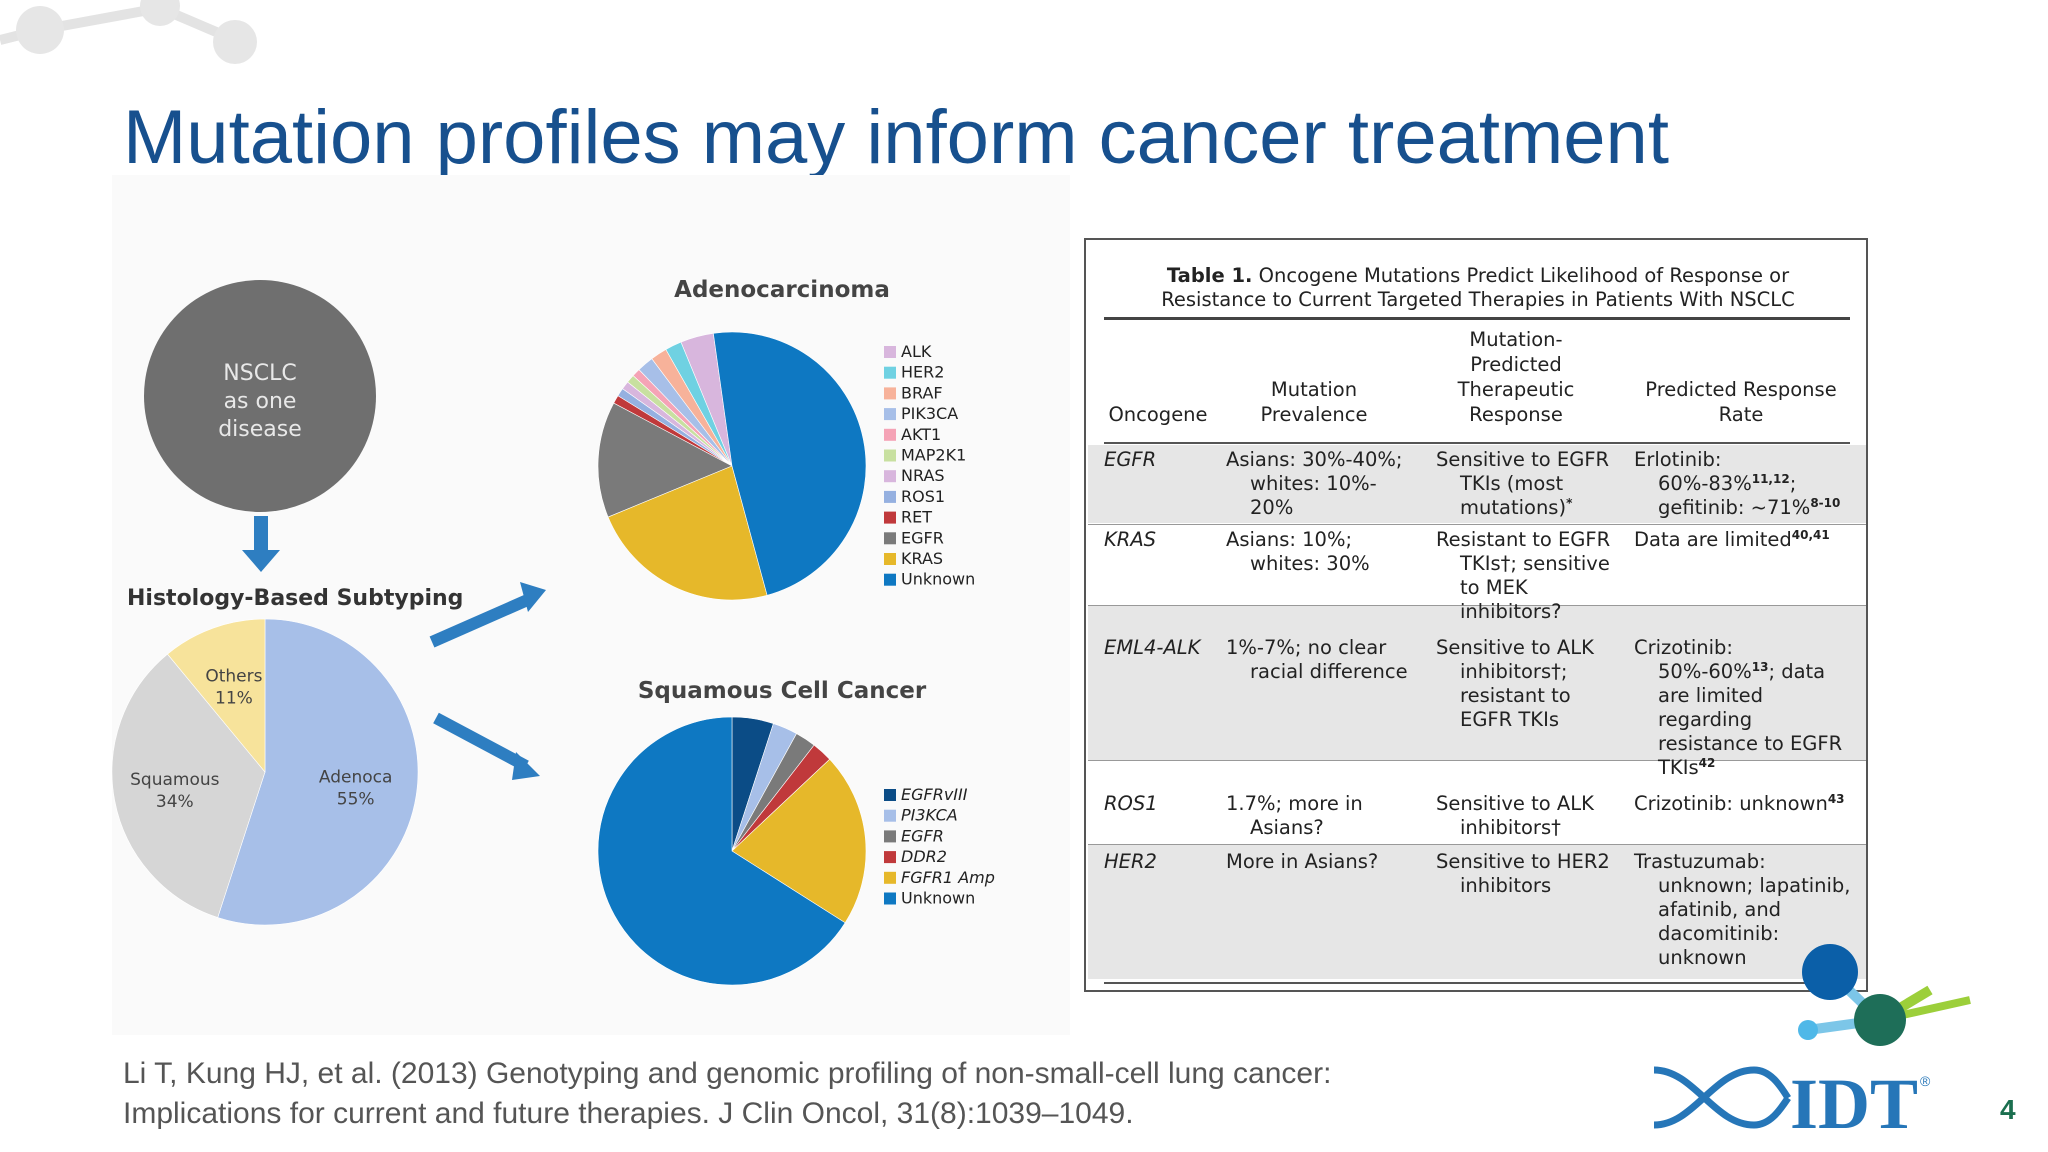  Describe the element at coordinates (948, 877) in the screenshot. I see `legend-label: FGFR1 Amp` at that location.